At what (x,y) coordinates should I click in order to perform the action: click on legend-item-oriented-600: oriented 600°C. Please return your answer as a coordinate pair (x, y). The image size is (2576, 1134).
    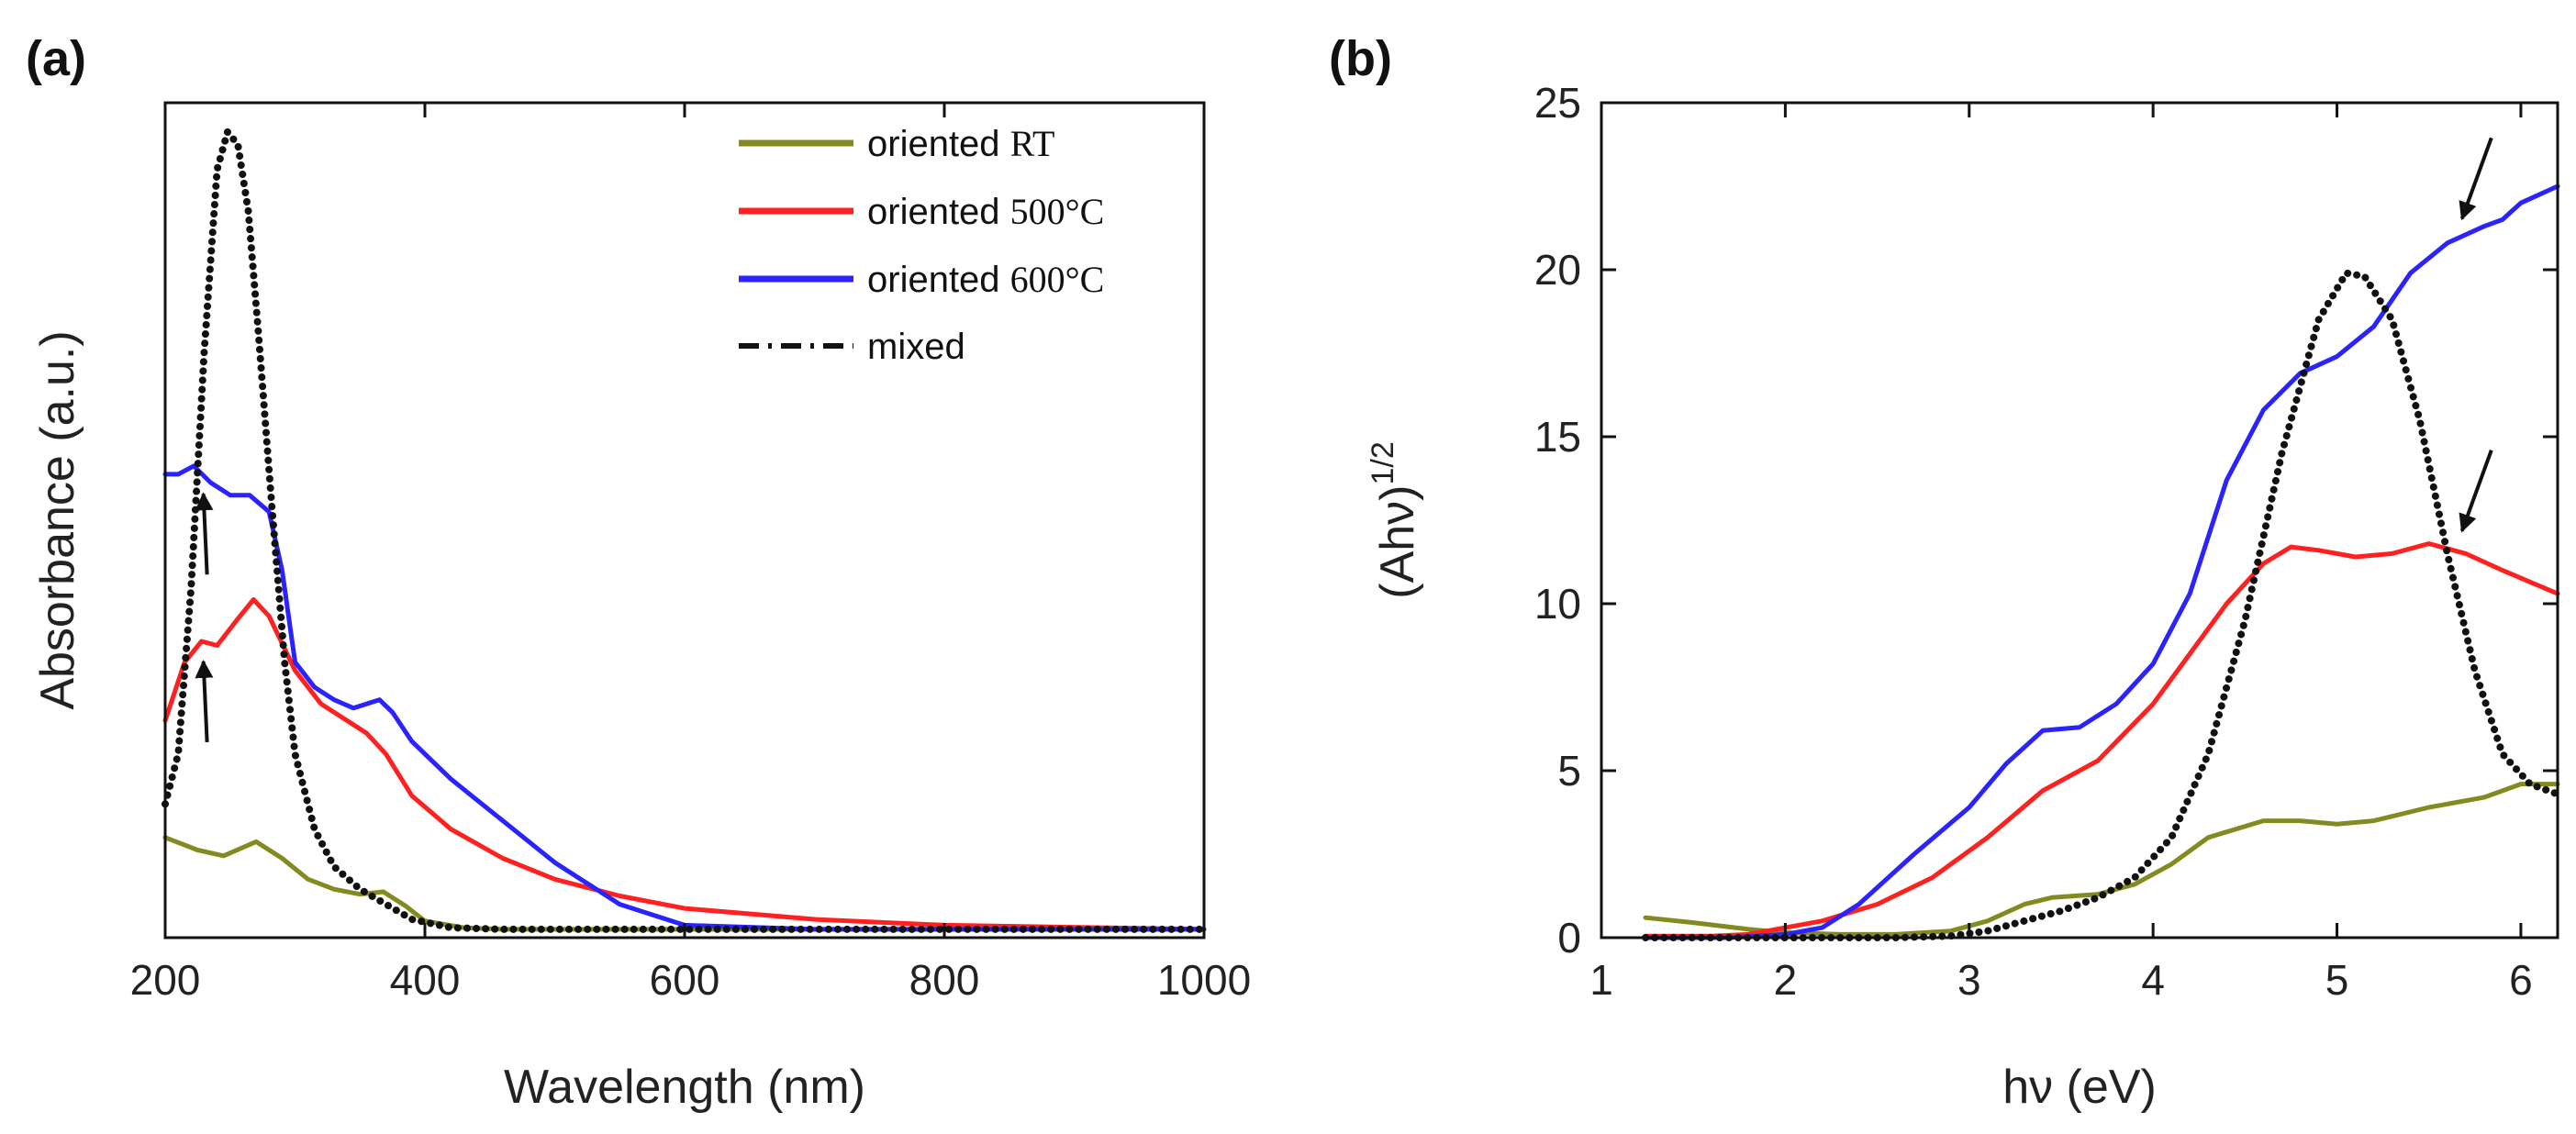
    Looking at the image, I should click on (921, 279).